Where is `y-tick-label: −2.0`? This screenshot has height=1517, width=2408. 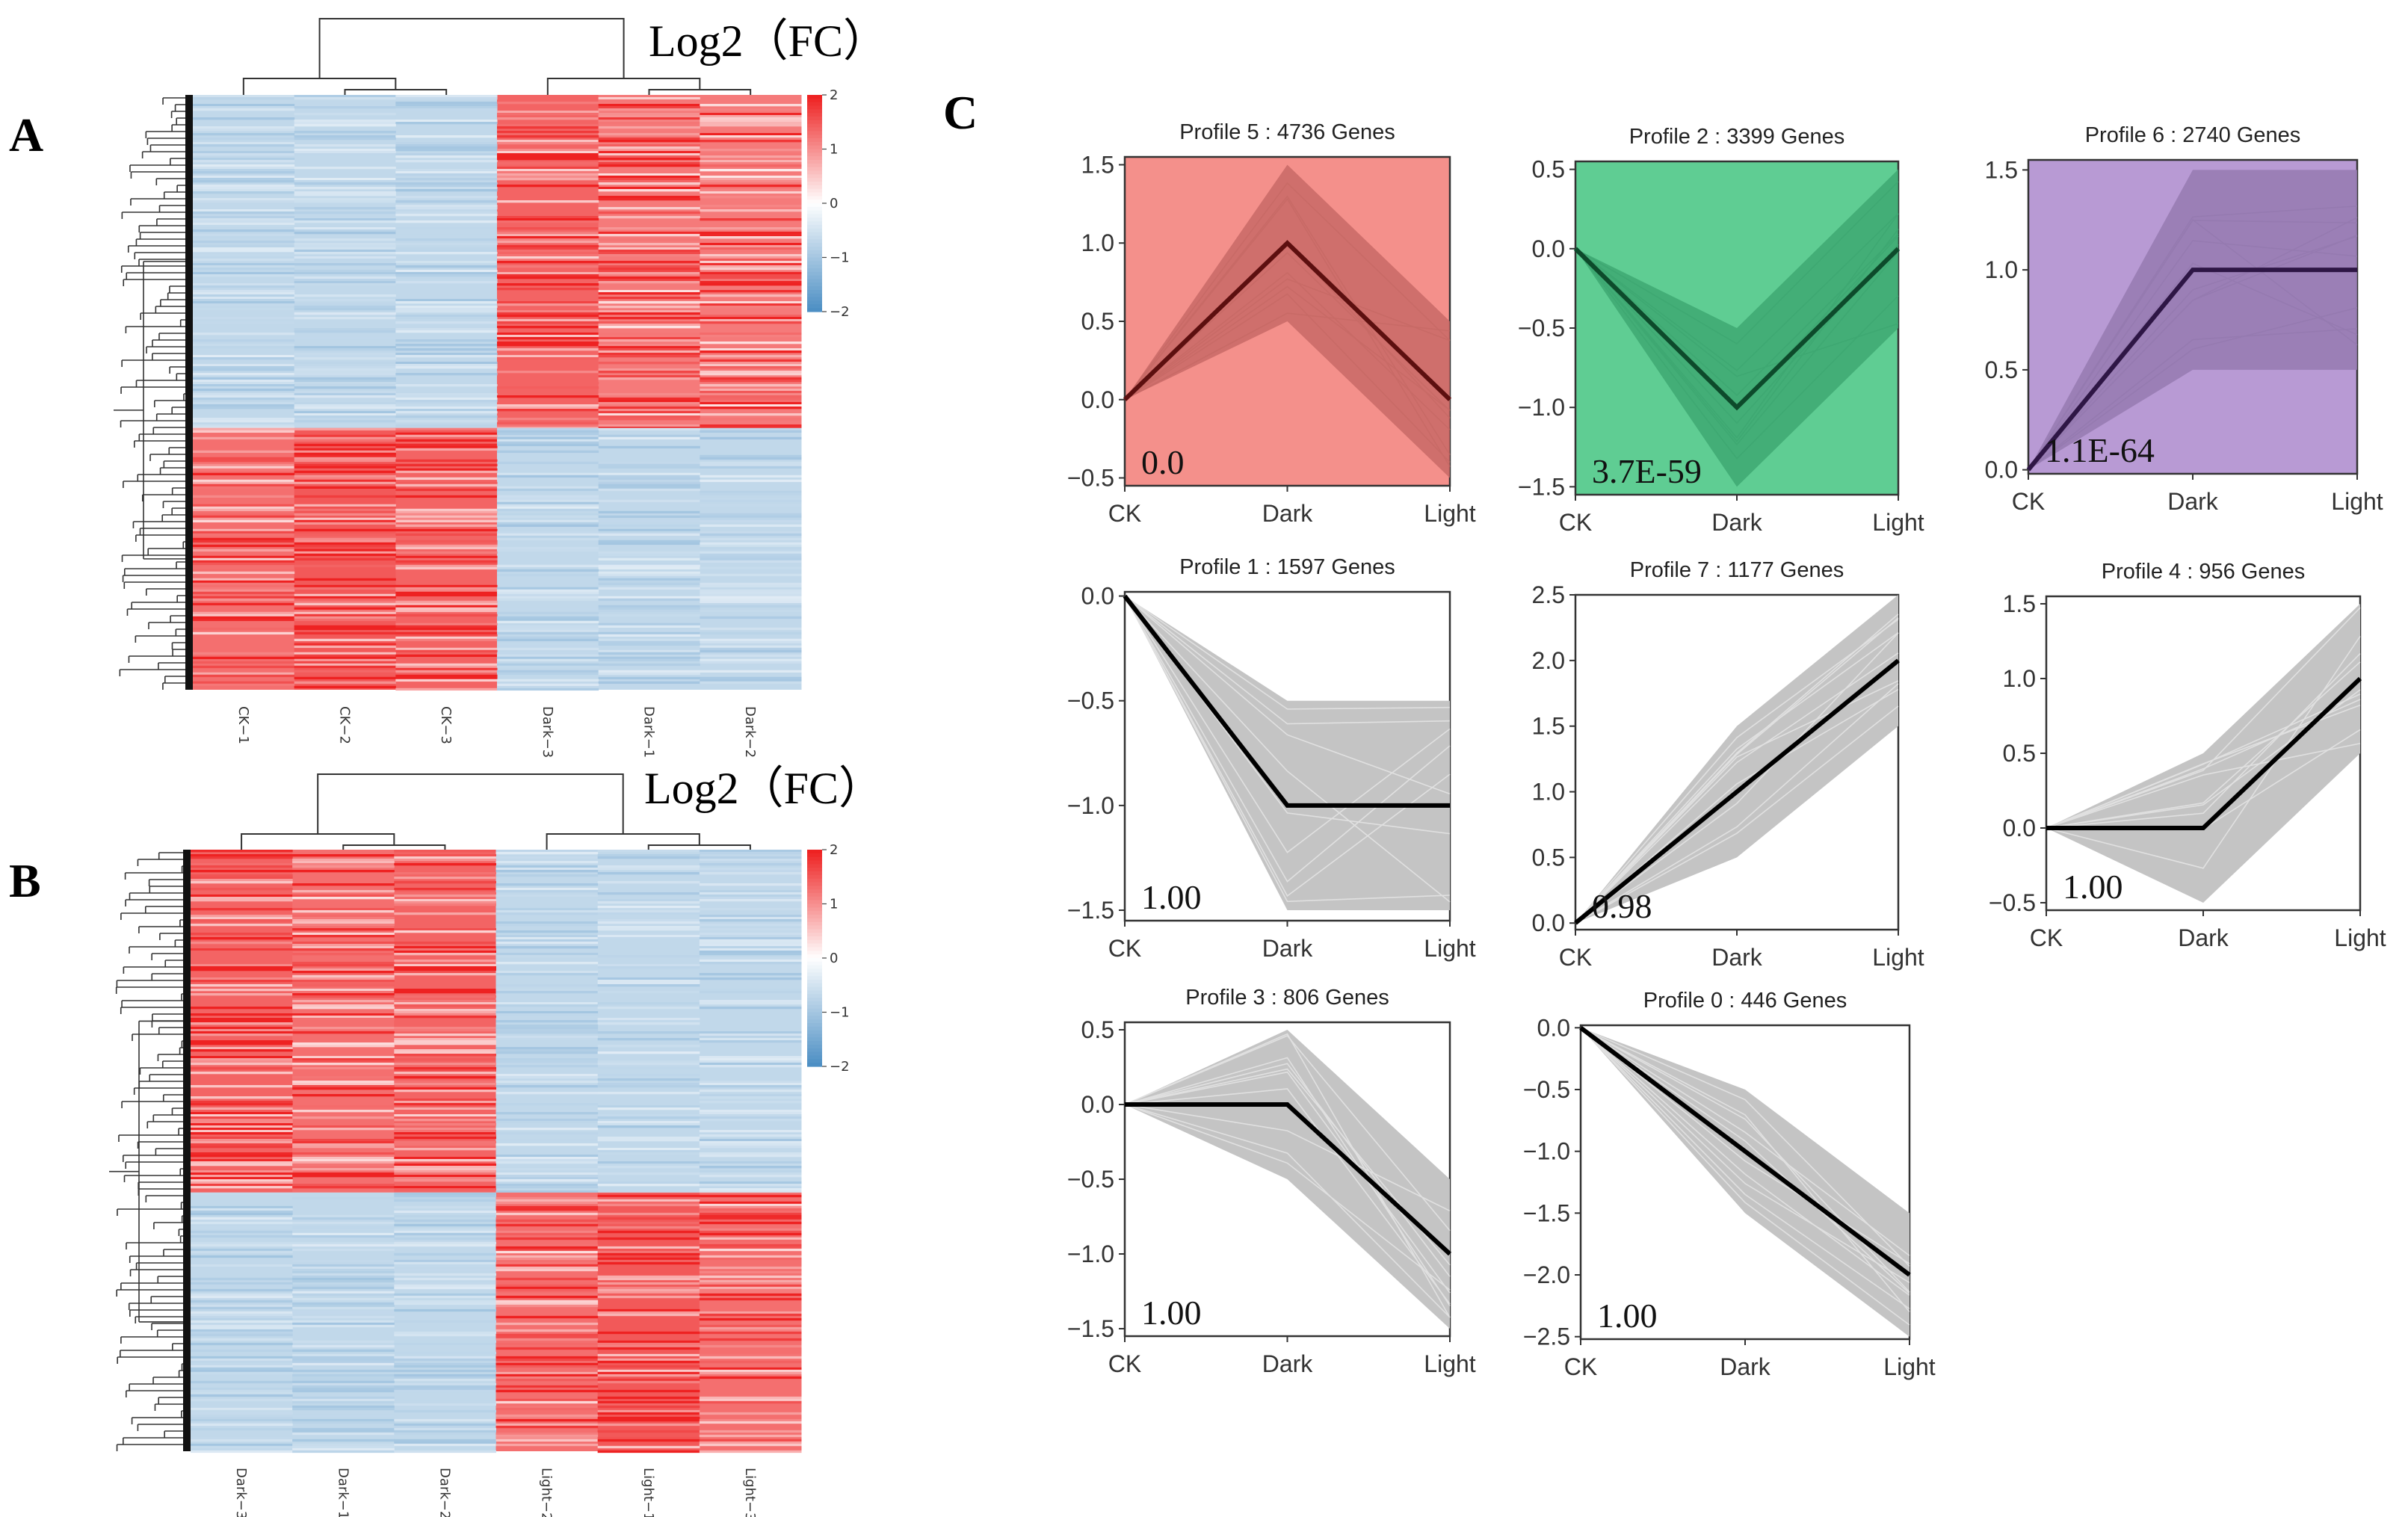 y-tick-label: −2.0 is located at coordinates (1546, 1274).